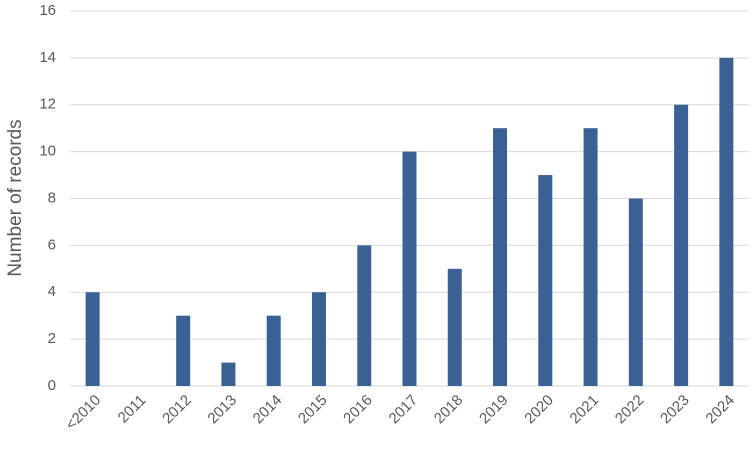  I want to click on x-tick-label: 2018, so click(449, 410).